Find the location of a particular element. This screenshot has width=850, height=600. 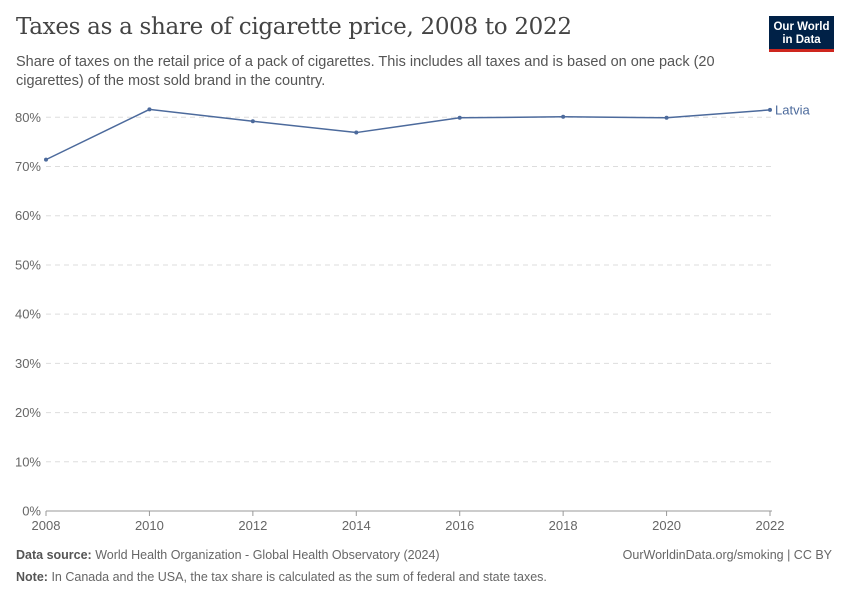

x-tick-label: 2020 is located at coordinates (666, 525).